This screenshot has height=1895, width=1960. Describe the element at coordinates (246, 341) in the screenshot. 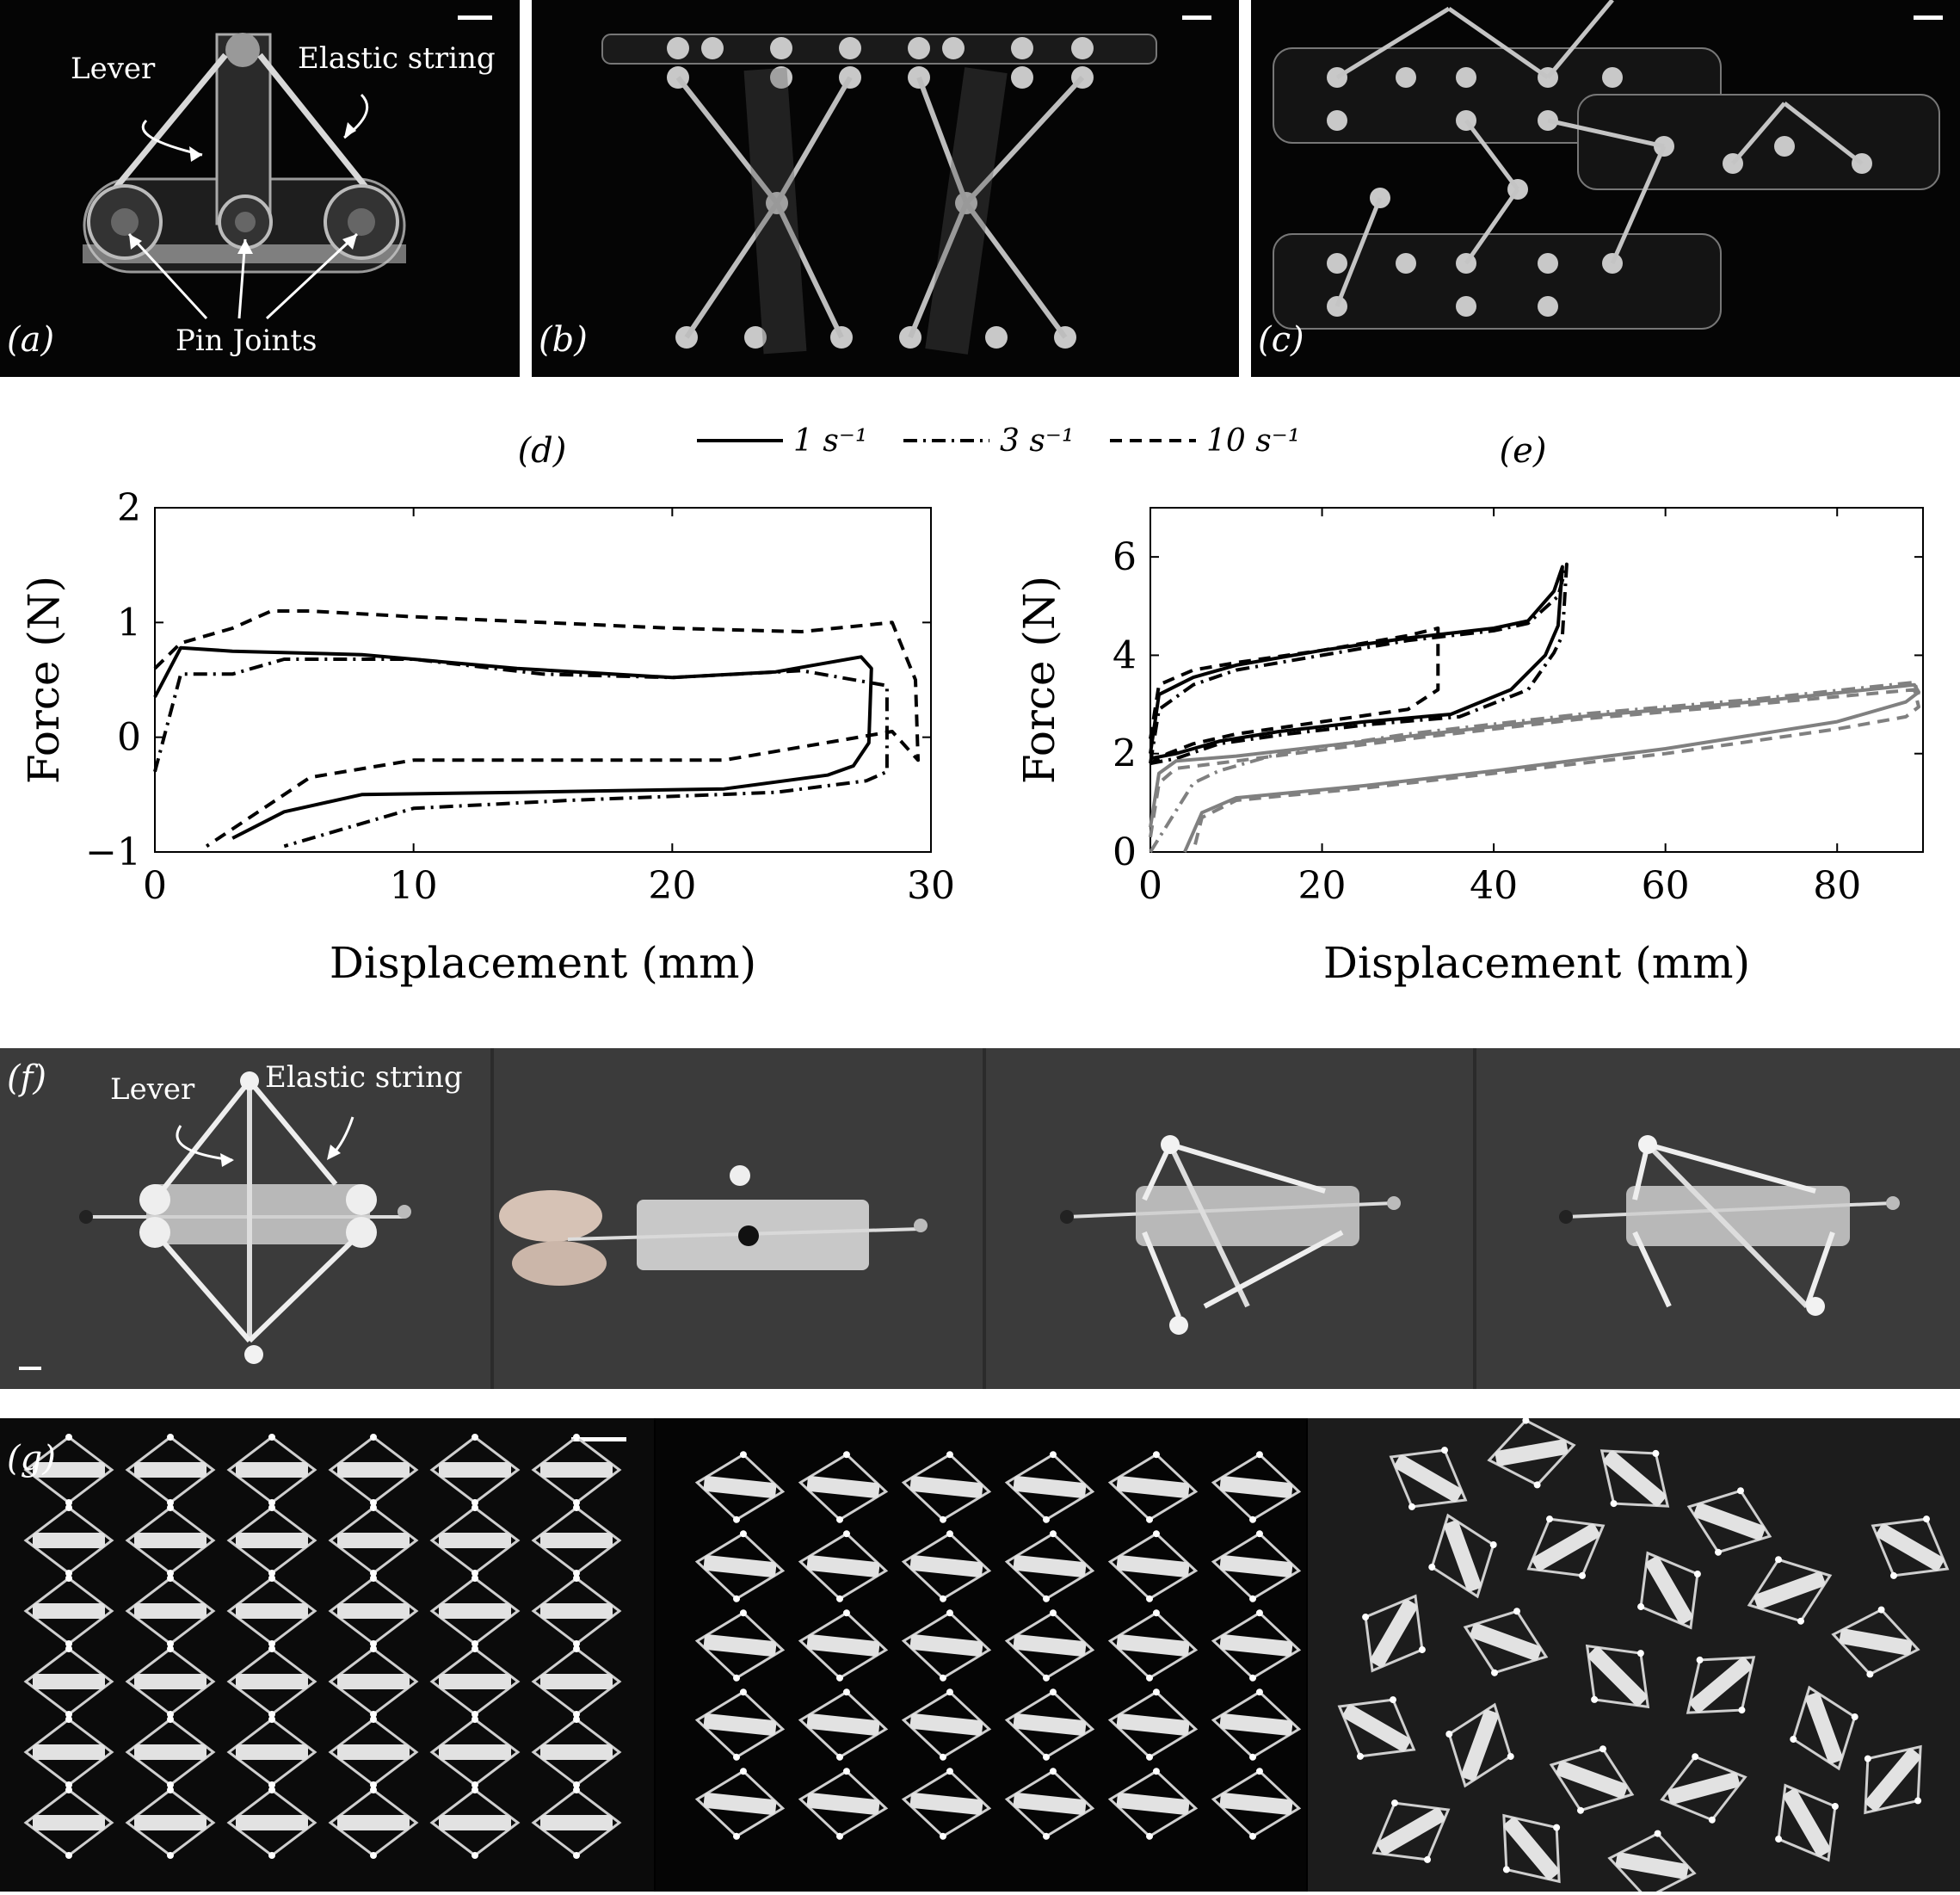

I see `label-pin-joints: Pin Joints` at that location.